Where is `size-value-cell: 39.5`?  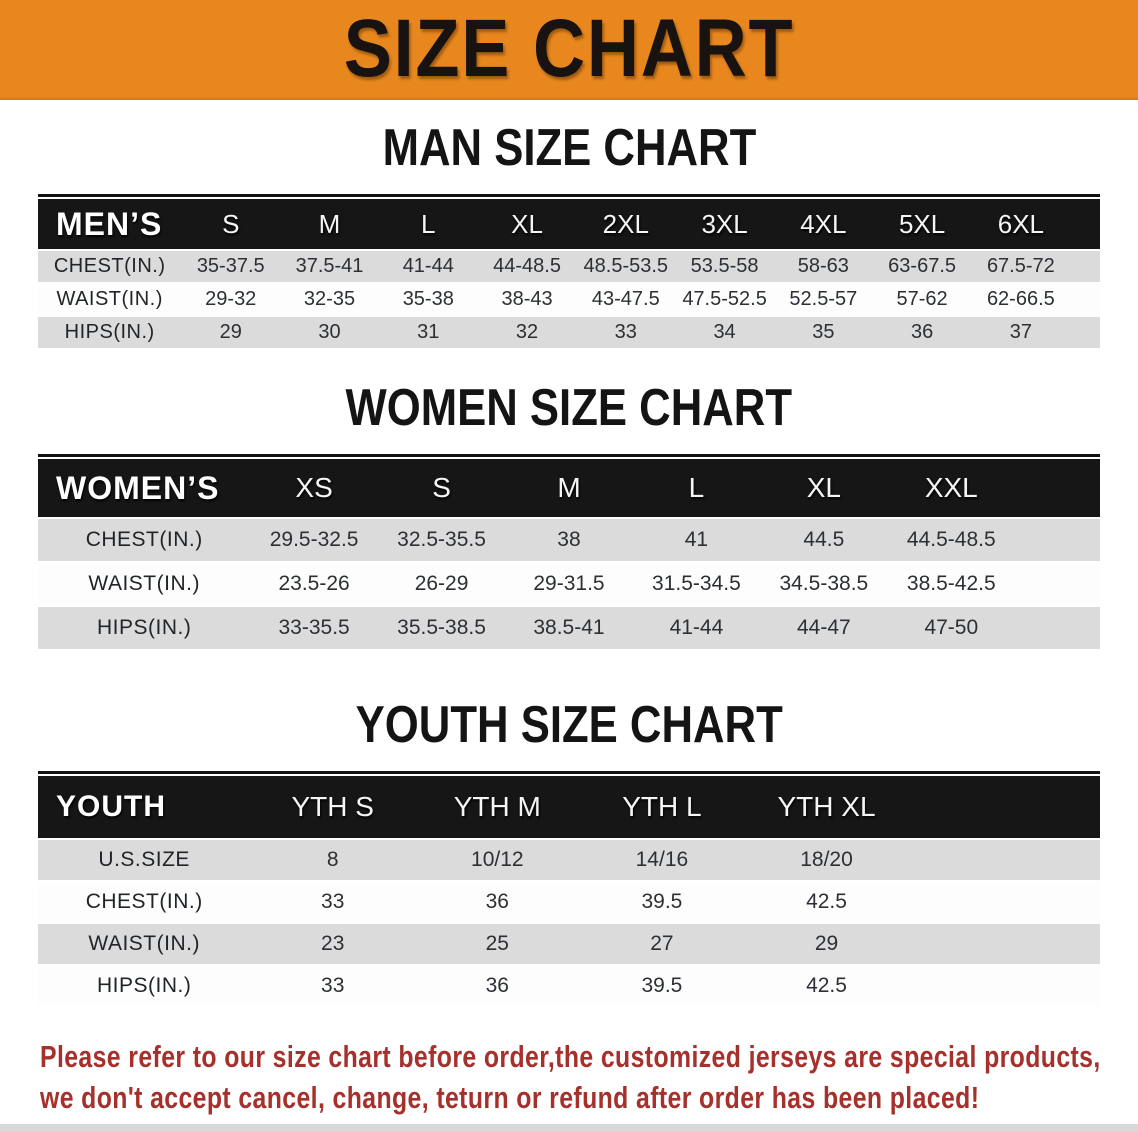
size-value-cell: 39.5 is located at coordinates (662, 901).